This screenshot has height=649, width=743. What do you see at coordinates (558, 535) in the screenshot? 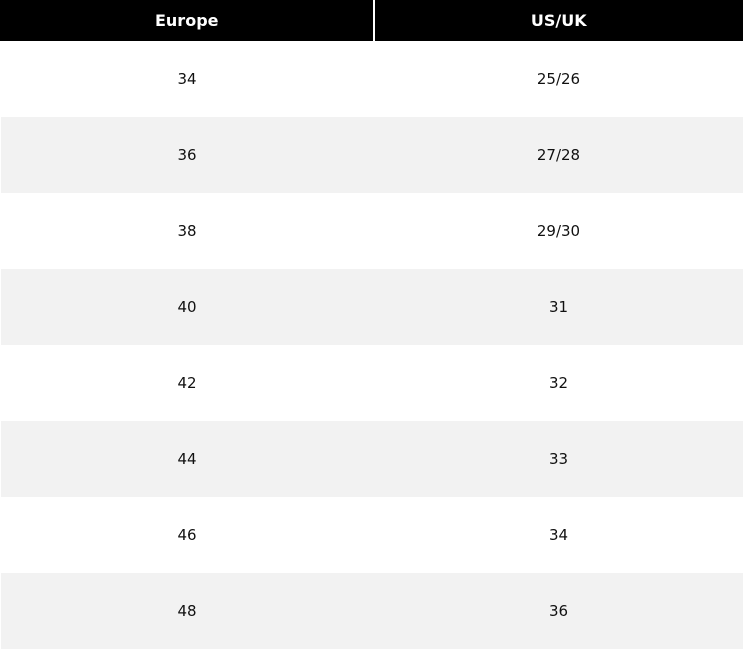
I see `us-uk-size-cell: 34` at bounding box center [558, 535].